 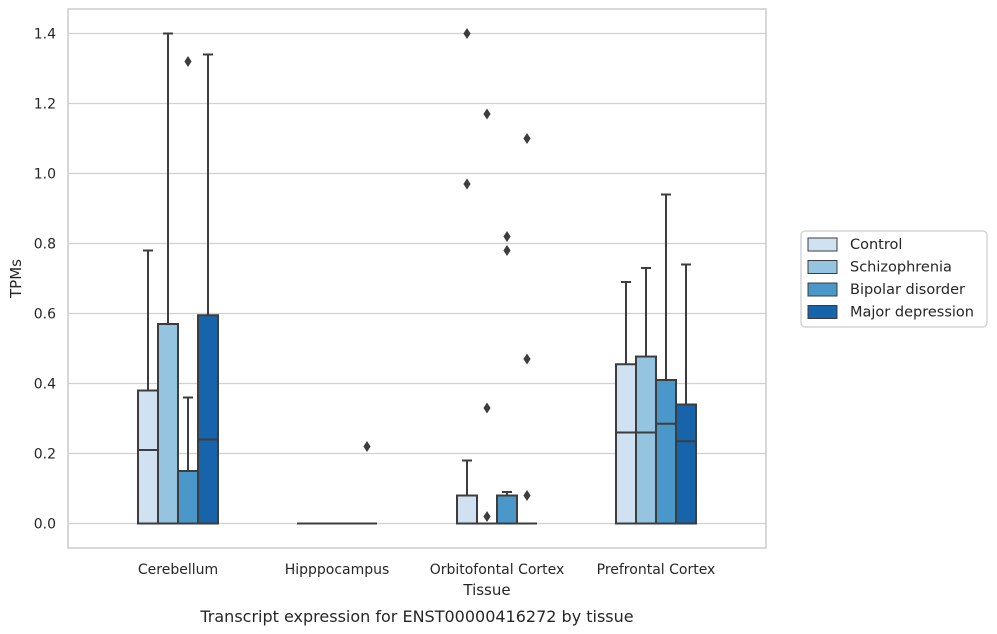 I want to click on y-tick-label: 1.4, so click(x=45, y=35).